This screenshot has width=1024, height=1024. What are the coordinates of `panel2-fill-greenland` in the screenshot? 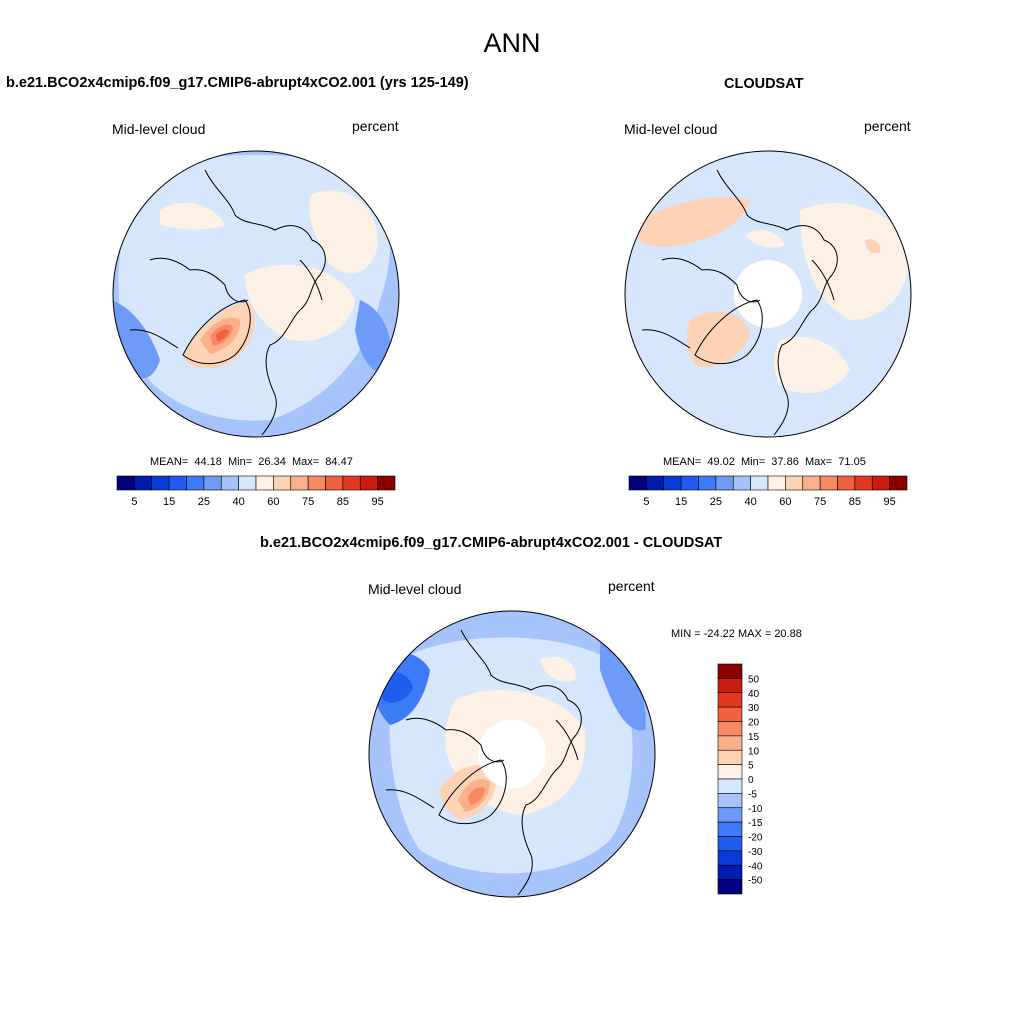 It's located at (718, 339).